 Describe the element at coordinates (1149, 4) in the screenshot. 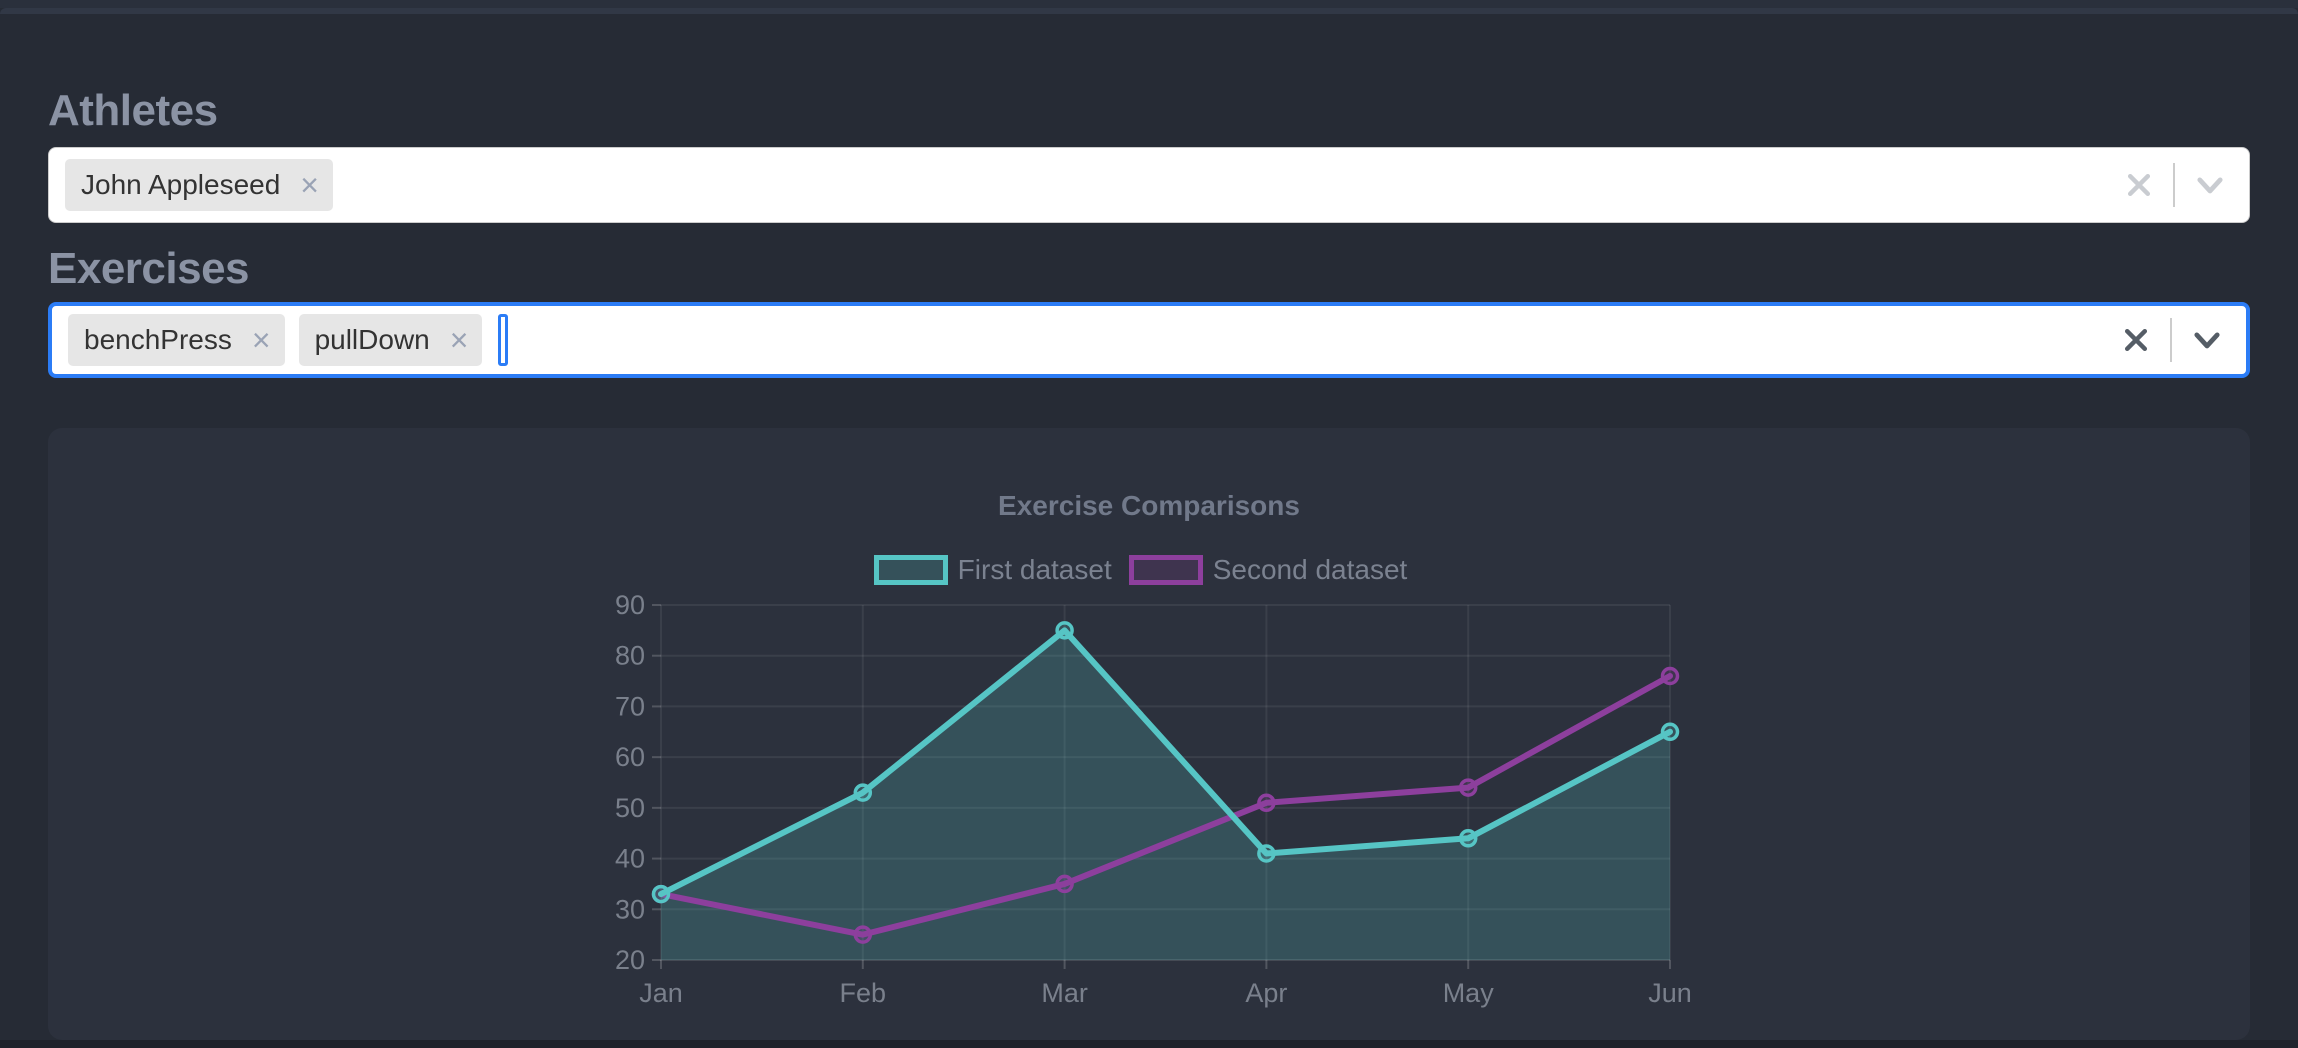

I see `window-top-strip` at that location.